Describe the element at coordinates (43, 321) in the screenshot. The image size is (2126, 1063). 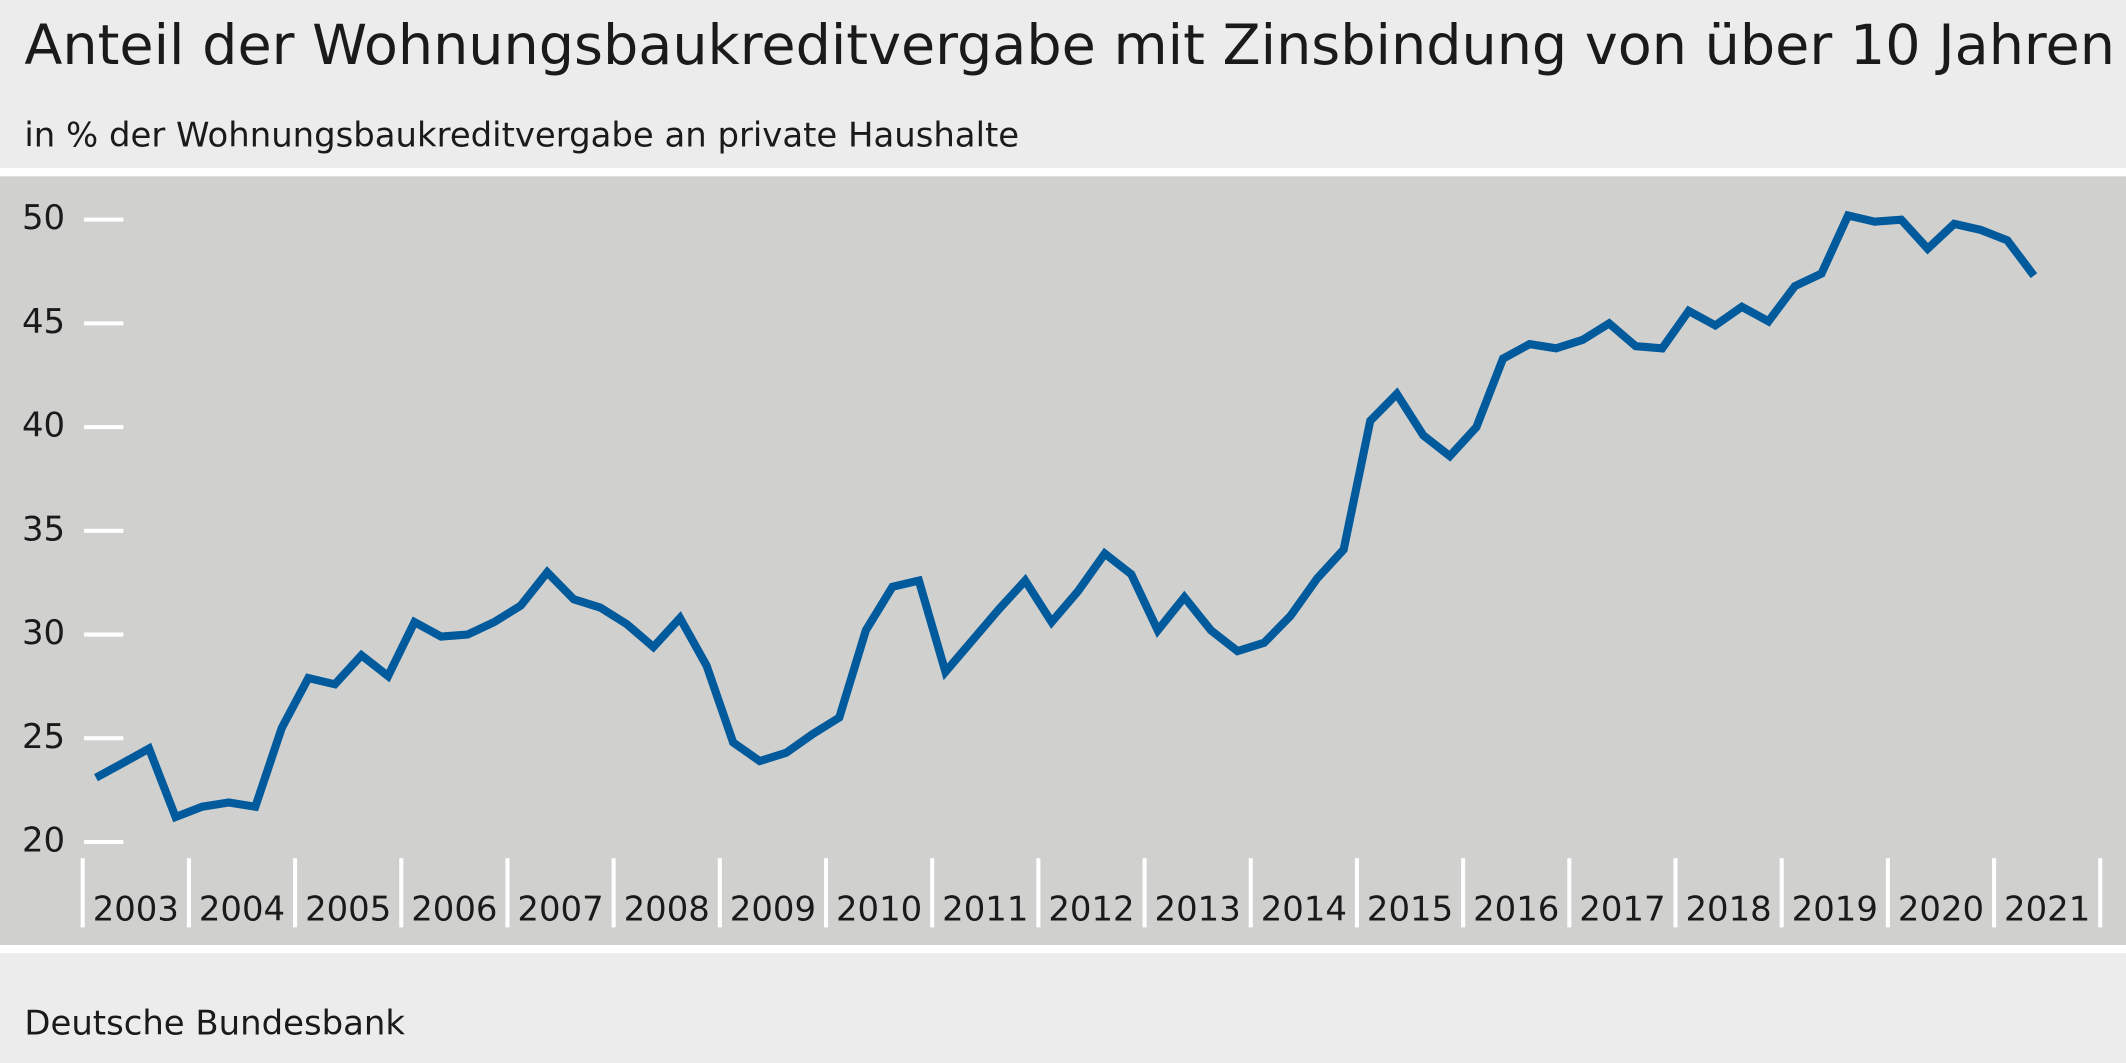
I see `y-tick-label: 45` at that location.